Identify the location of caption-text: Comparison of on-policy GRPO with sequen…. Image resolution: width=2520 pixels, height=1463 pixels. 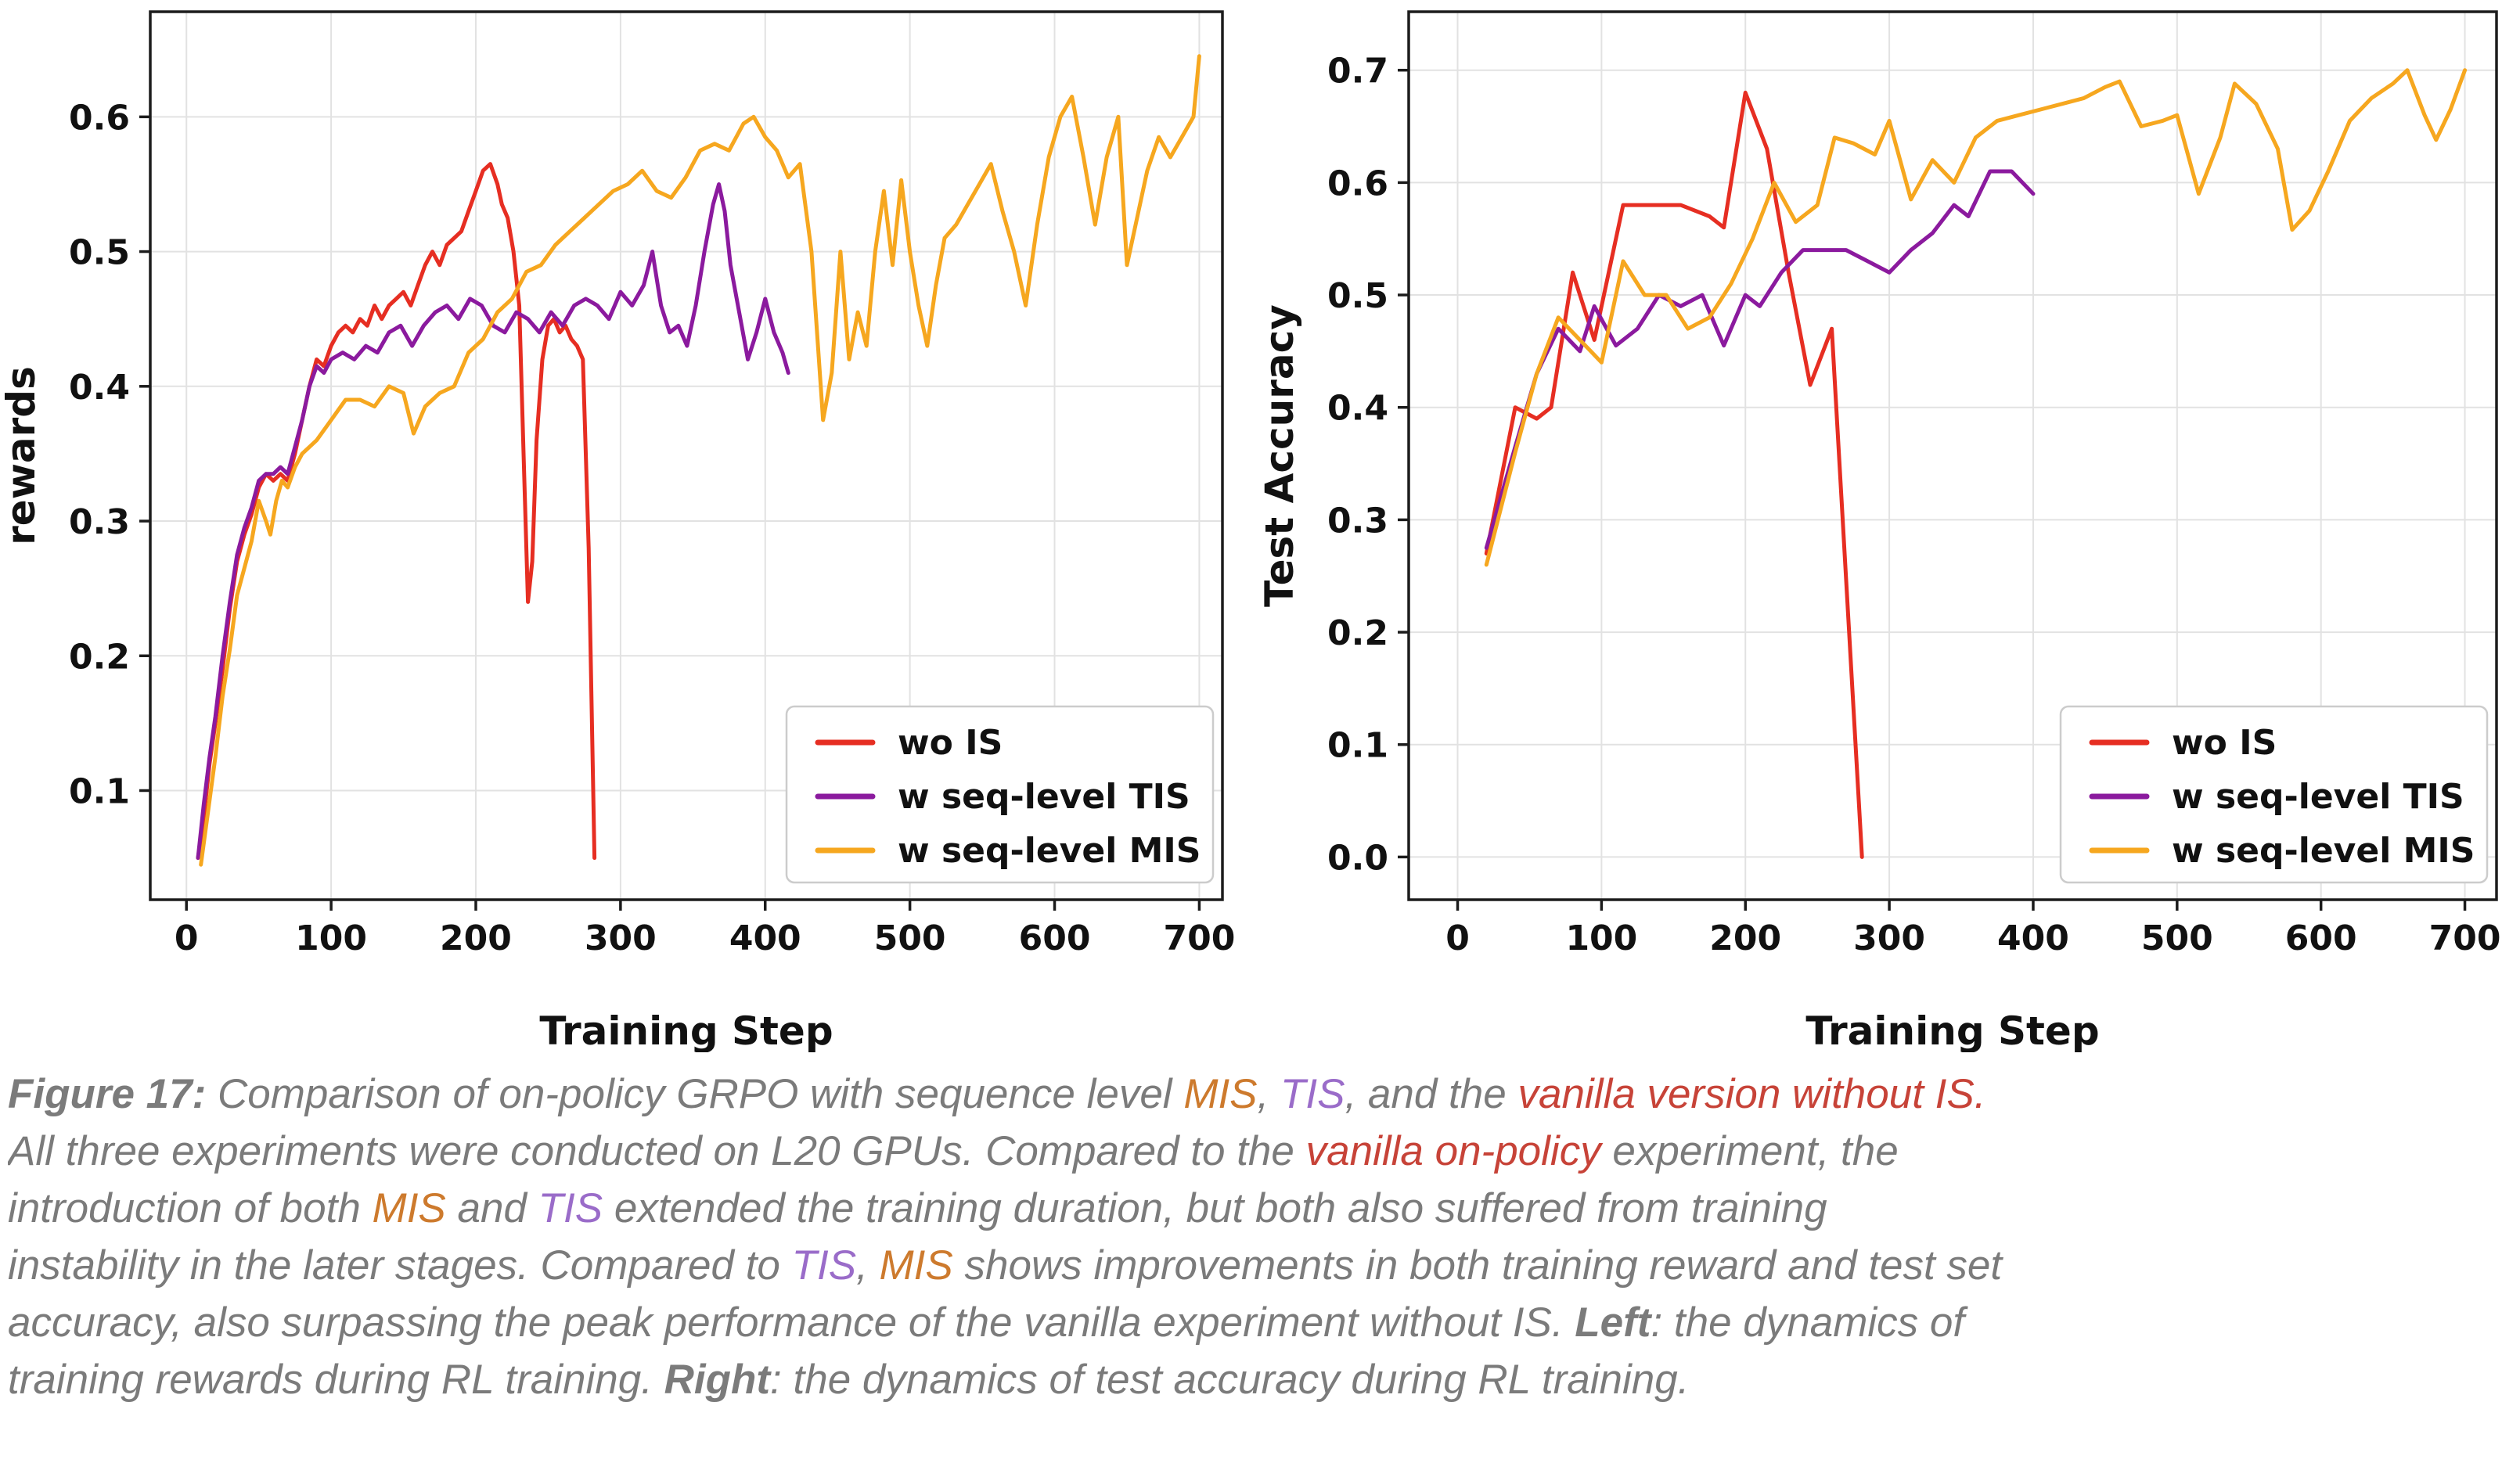
(695, 1094).